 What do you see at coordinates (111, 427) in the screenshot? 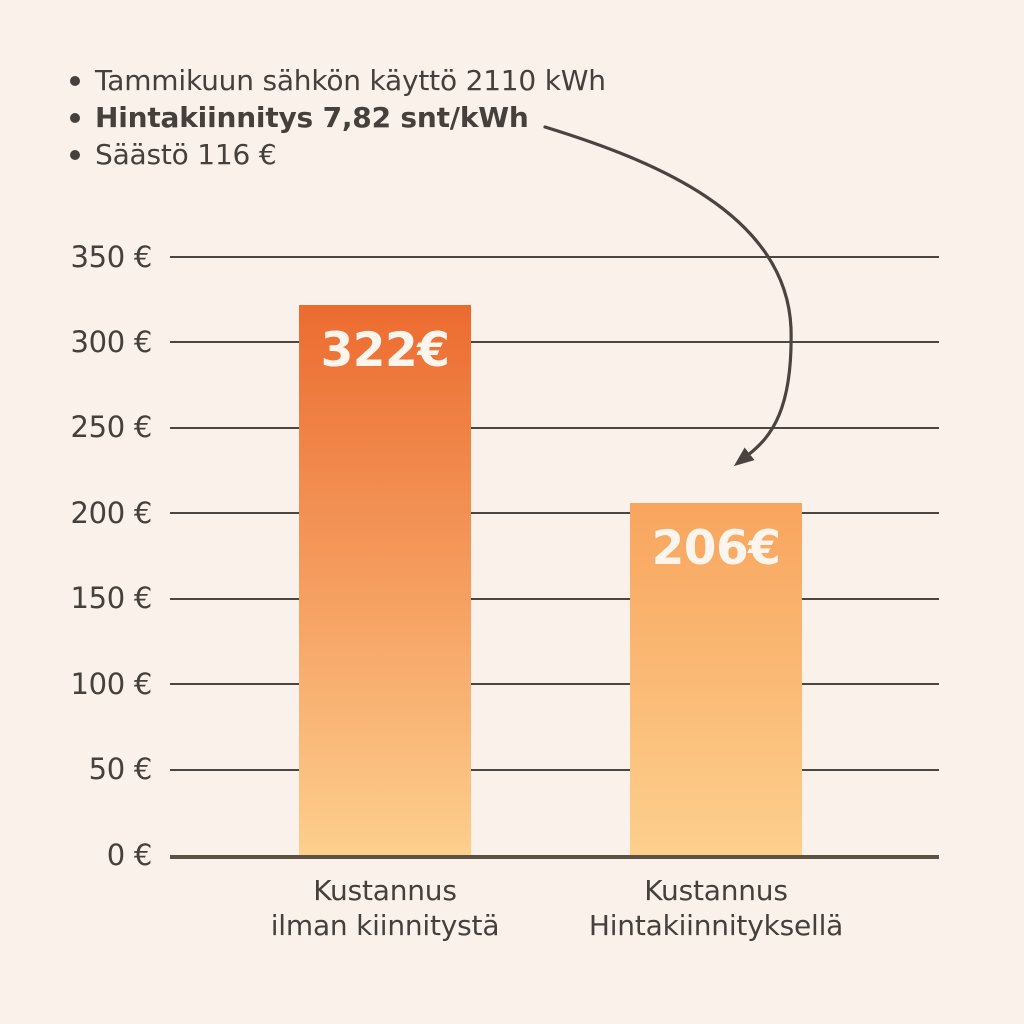
I see `y-tick-label: 250 €` at bounding box center [111, 427].